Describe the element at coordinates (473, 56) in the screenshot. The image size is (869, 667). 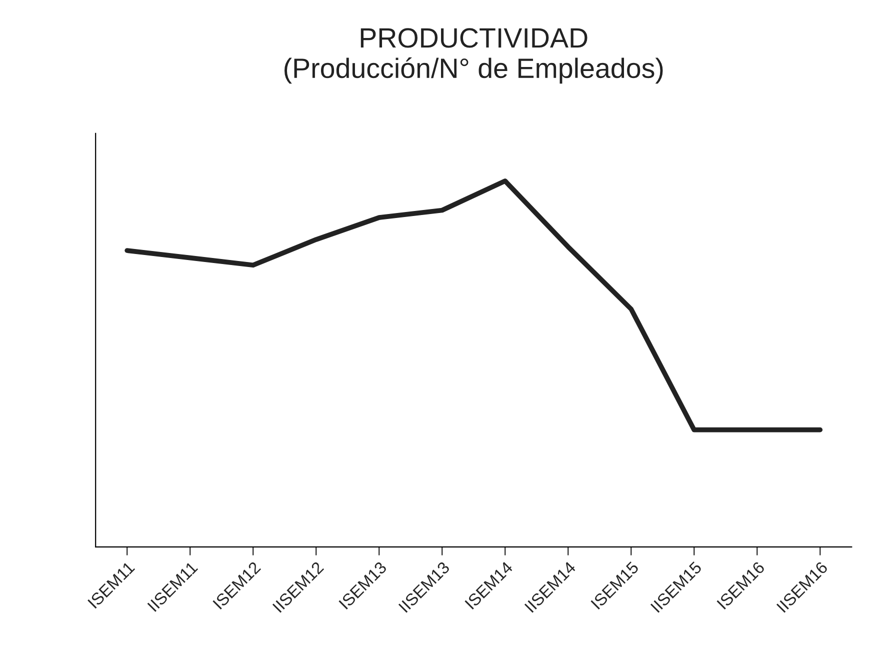
I see `chart-title: PRODUCTIVIDAD (Producción/N° de Empleados)` at that location.